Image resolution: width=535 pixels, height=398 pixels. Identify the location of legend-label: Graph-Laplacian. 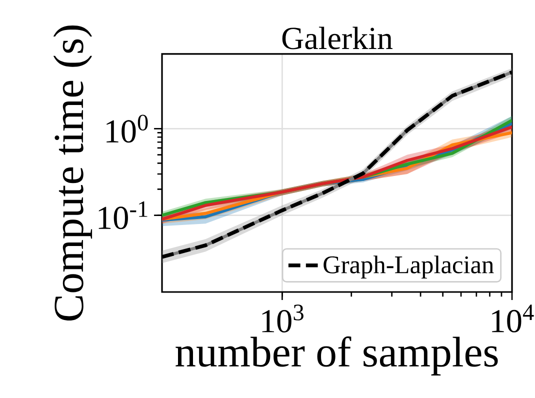
(409, 267).